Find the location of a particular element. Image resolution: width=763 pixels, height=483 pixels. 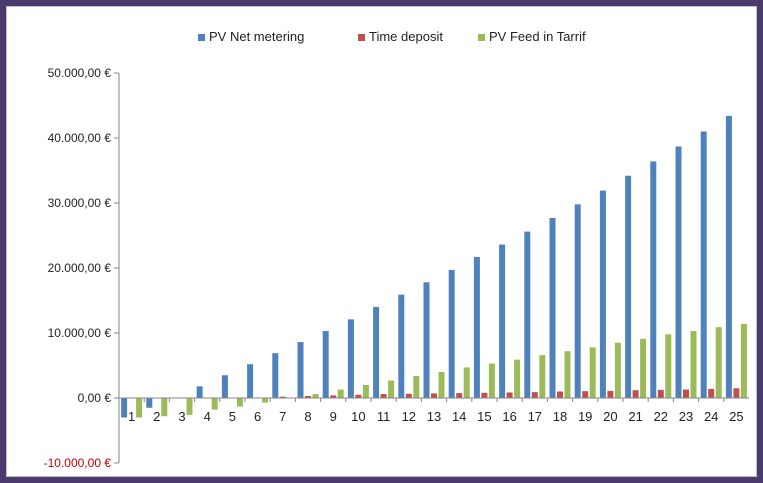

y-tick-label: 50.000,00 € is located at coordinates (80, 73).